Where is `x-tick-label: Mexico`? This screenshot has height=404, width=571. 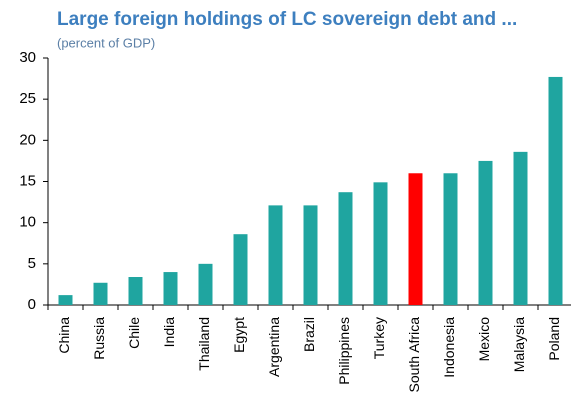
x-tick-label: Mexico is located at coordinates (484, 339).